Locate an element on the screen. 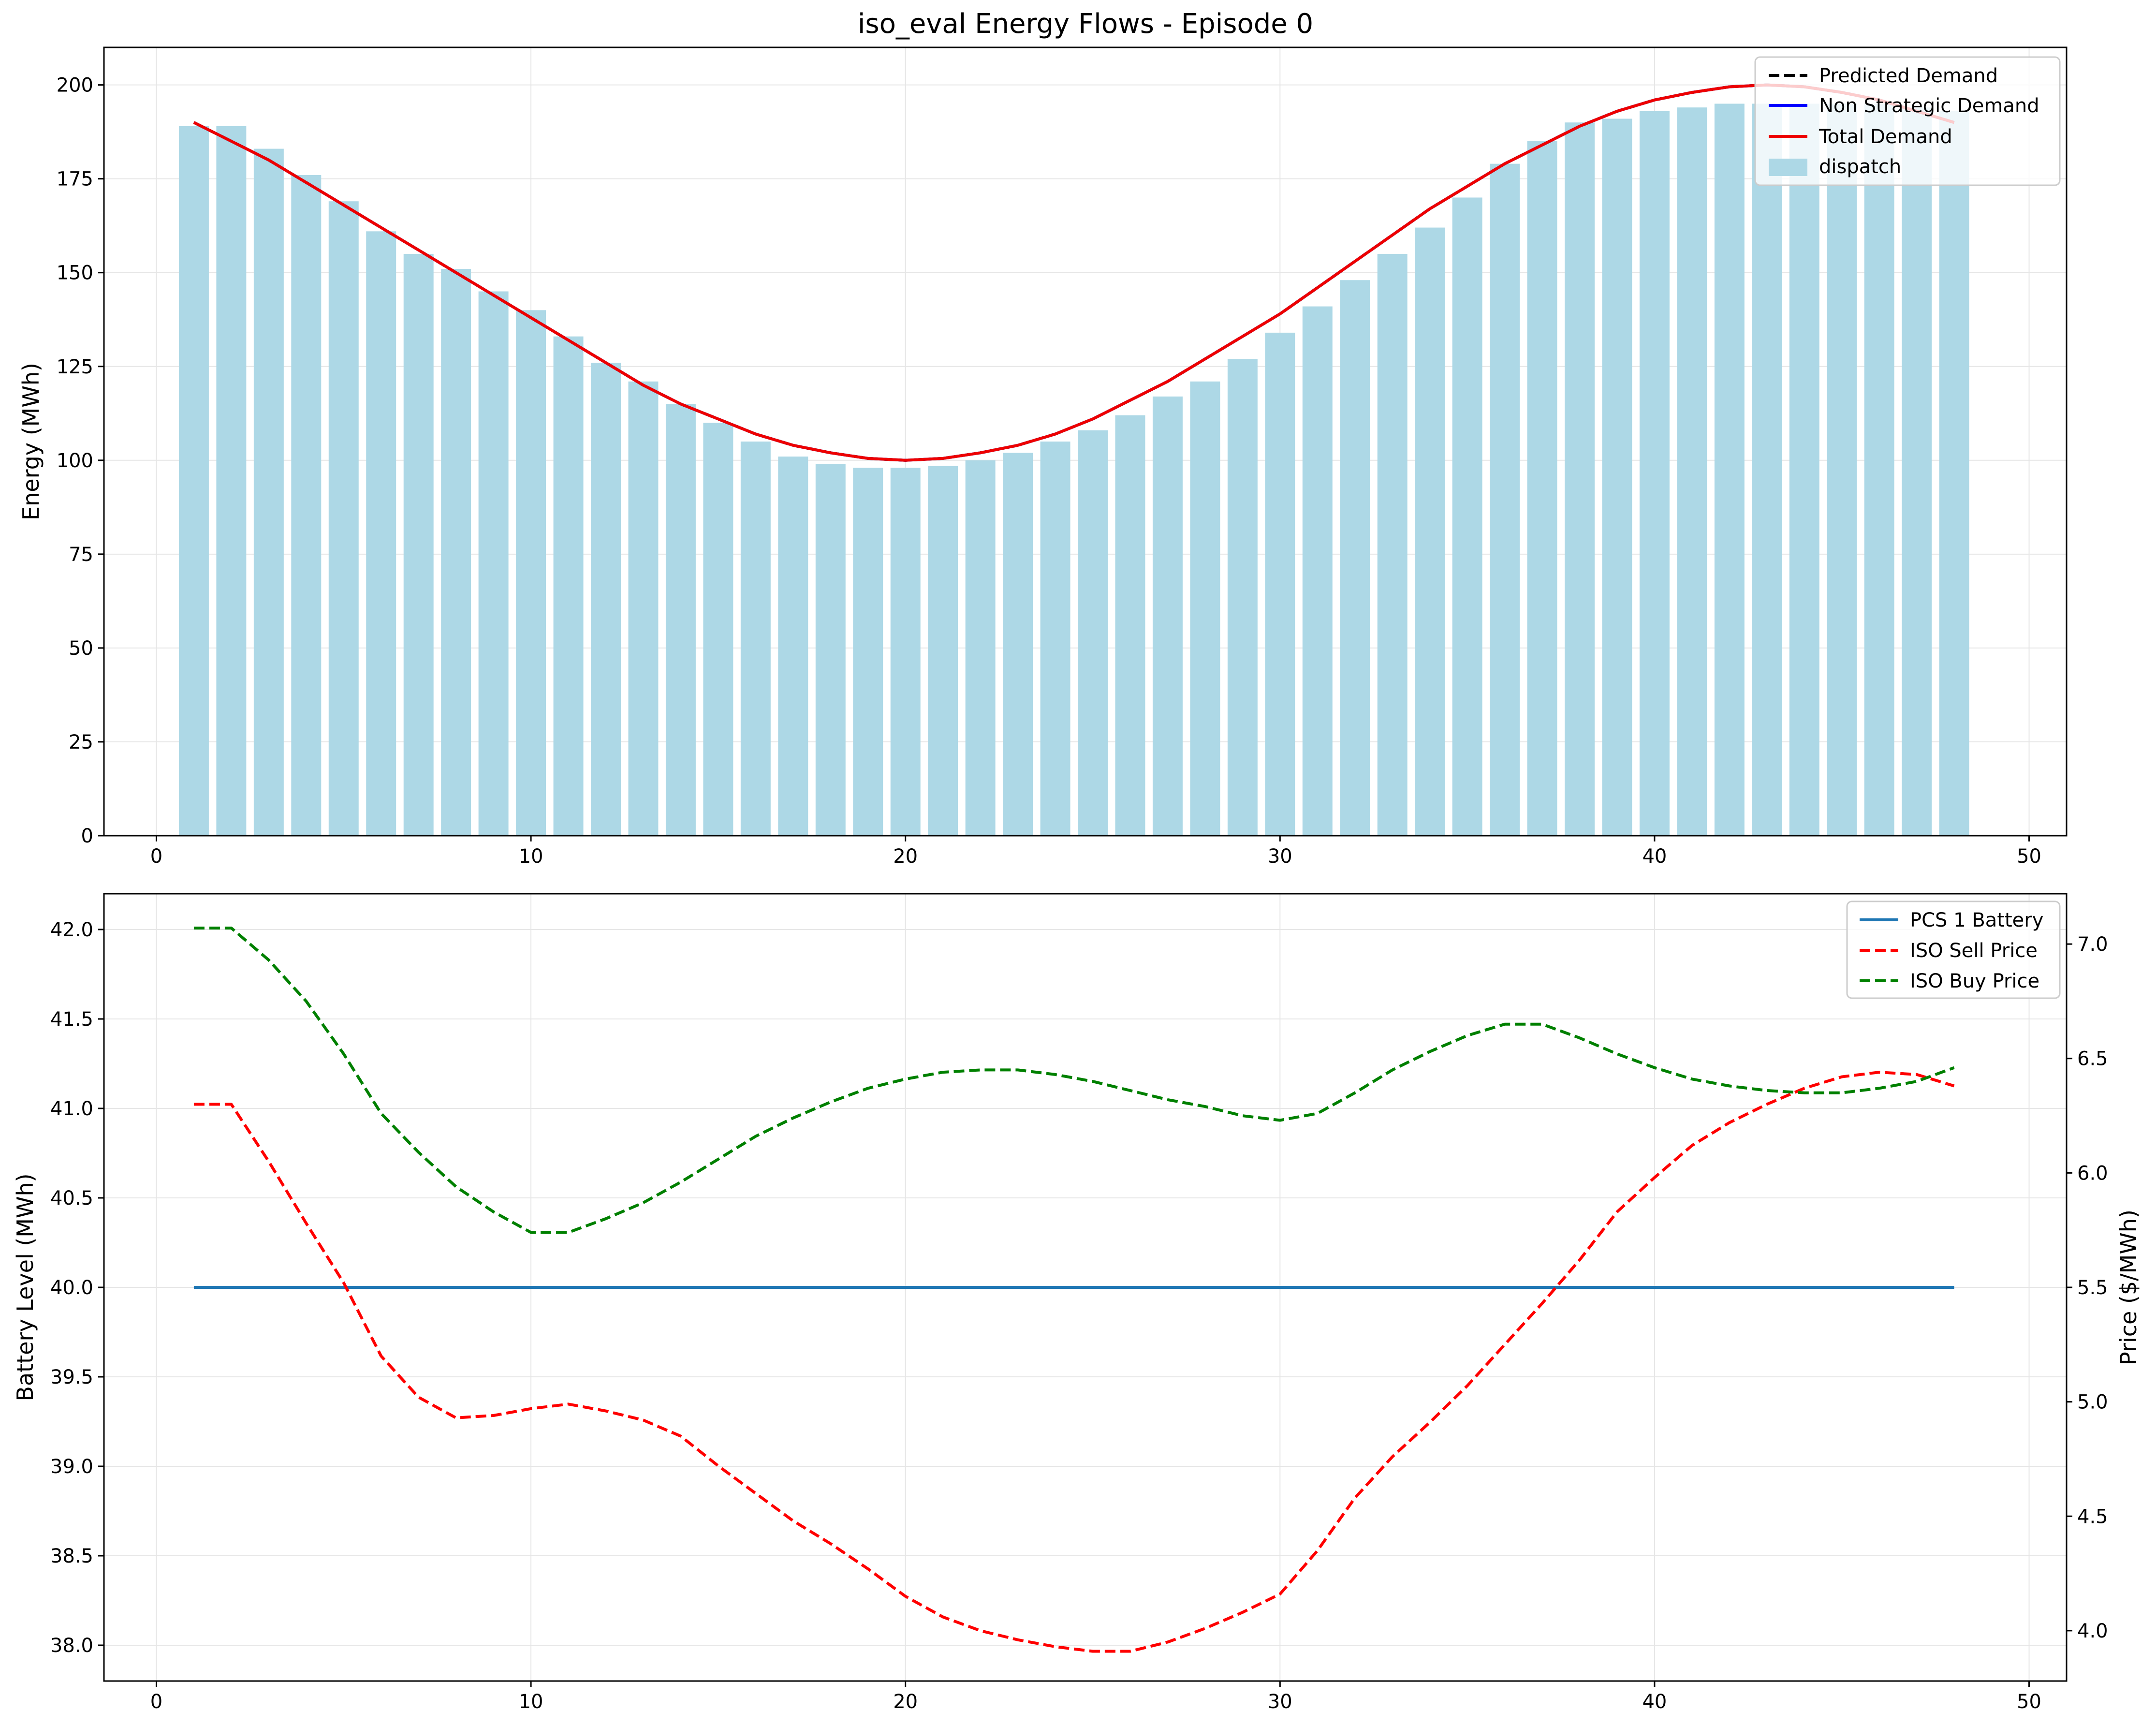  x-tick-label: 50 is located at coordinates (2029, 856).